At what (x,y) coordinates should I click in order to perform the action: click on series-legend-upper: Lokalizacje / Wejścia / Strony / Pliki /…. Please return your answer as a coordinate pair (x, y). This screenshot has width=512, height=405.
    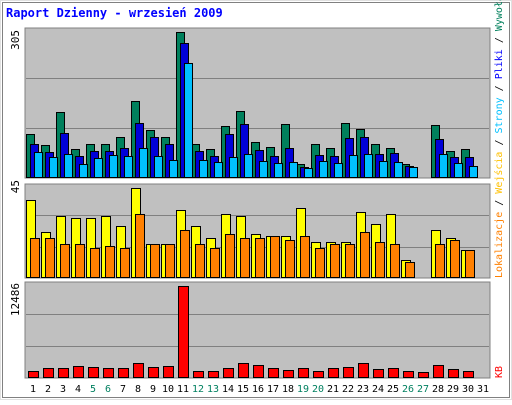
    Looking at the image, I should click on (499, 139).